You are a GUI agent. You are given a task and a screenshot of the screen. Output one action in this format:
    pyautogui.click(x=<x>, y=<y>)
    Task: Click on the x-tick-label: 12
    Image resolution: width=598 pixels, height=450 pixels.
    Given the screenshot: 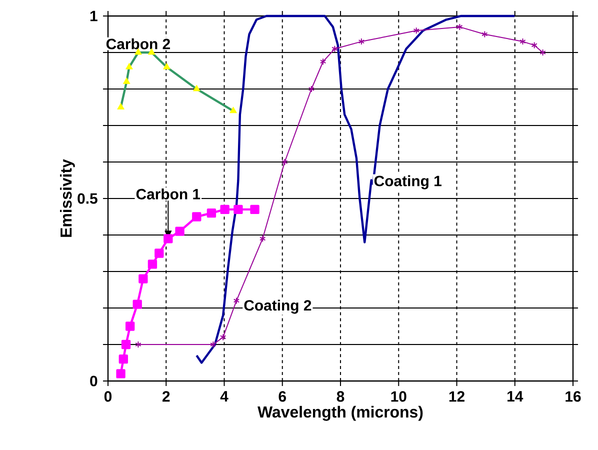 What is the action you would take?
    pyautogui.click(x=456, y=396)
    